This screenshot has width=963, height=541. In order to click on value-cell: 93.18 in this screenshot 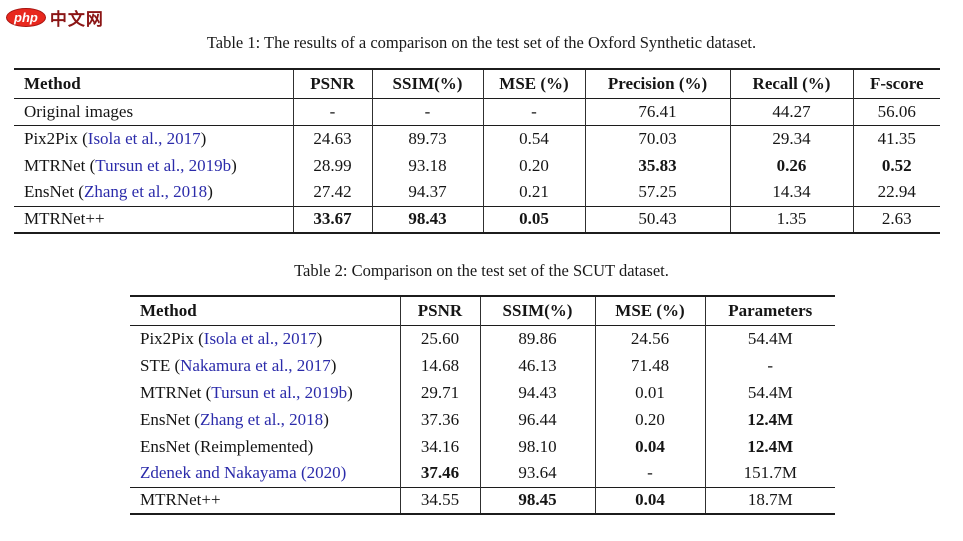, I will do `click(427, 165)`.